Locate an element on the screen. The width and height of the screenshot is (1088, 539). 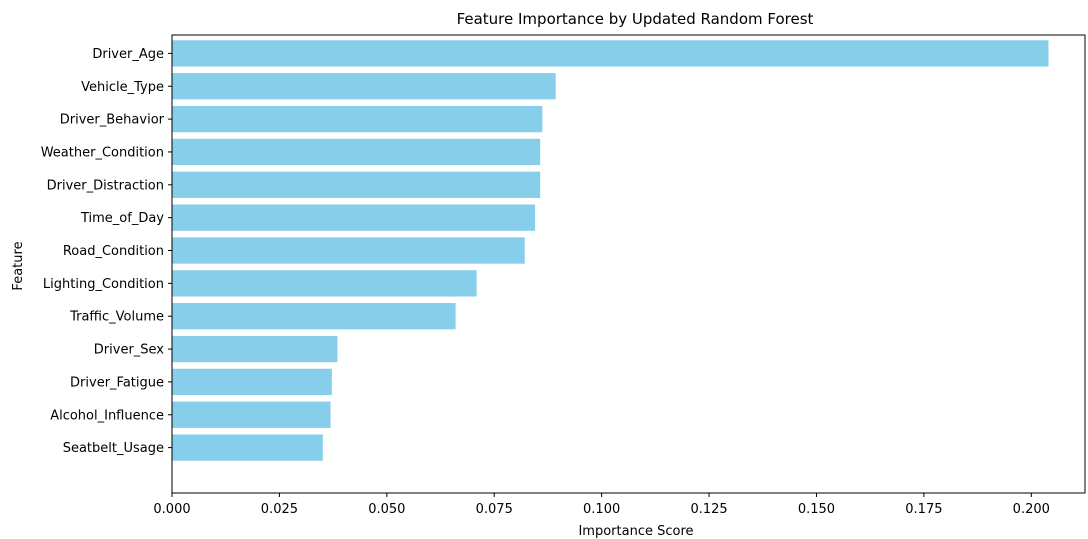
x-axis-label: Importance Score is located at coordinates (635, 531).